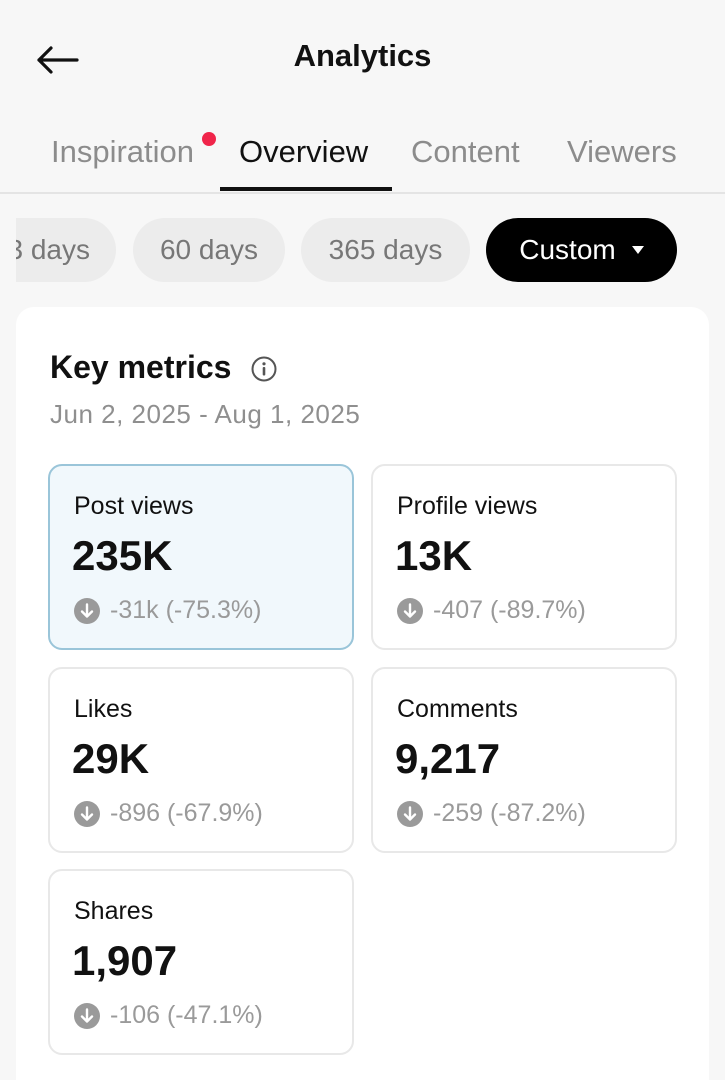 Image resolution: width=725 pixels, height=1080 pixels. What do you see at coordinates (53, 249) in the screenshot?
I see `chip-label: 3 days` at bounding box center [53, 249].